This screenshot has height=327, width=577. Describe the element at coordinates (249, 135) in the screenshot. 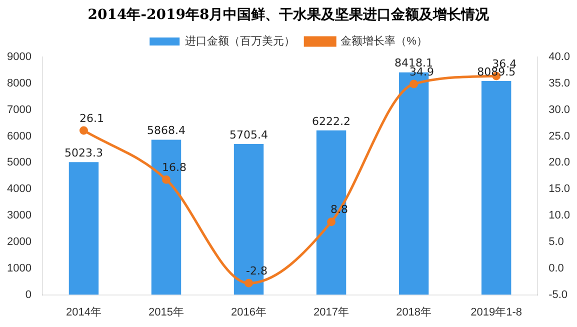

I see `data-label: 5705.4` at that location.